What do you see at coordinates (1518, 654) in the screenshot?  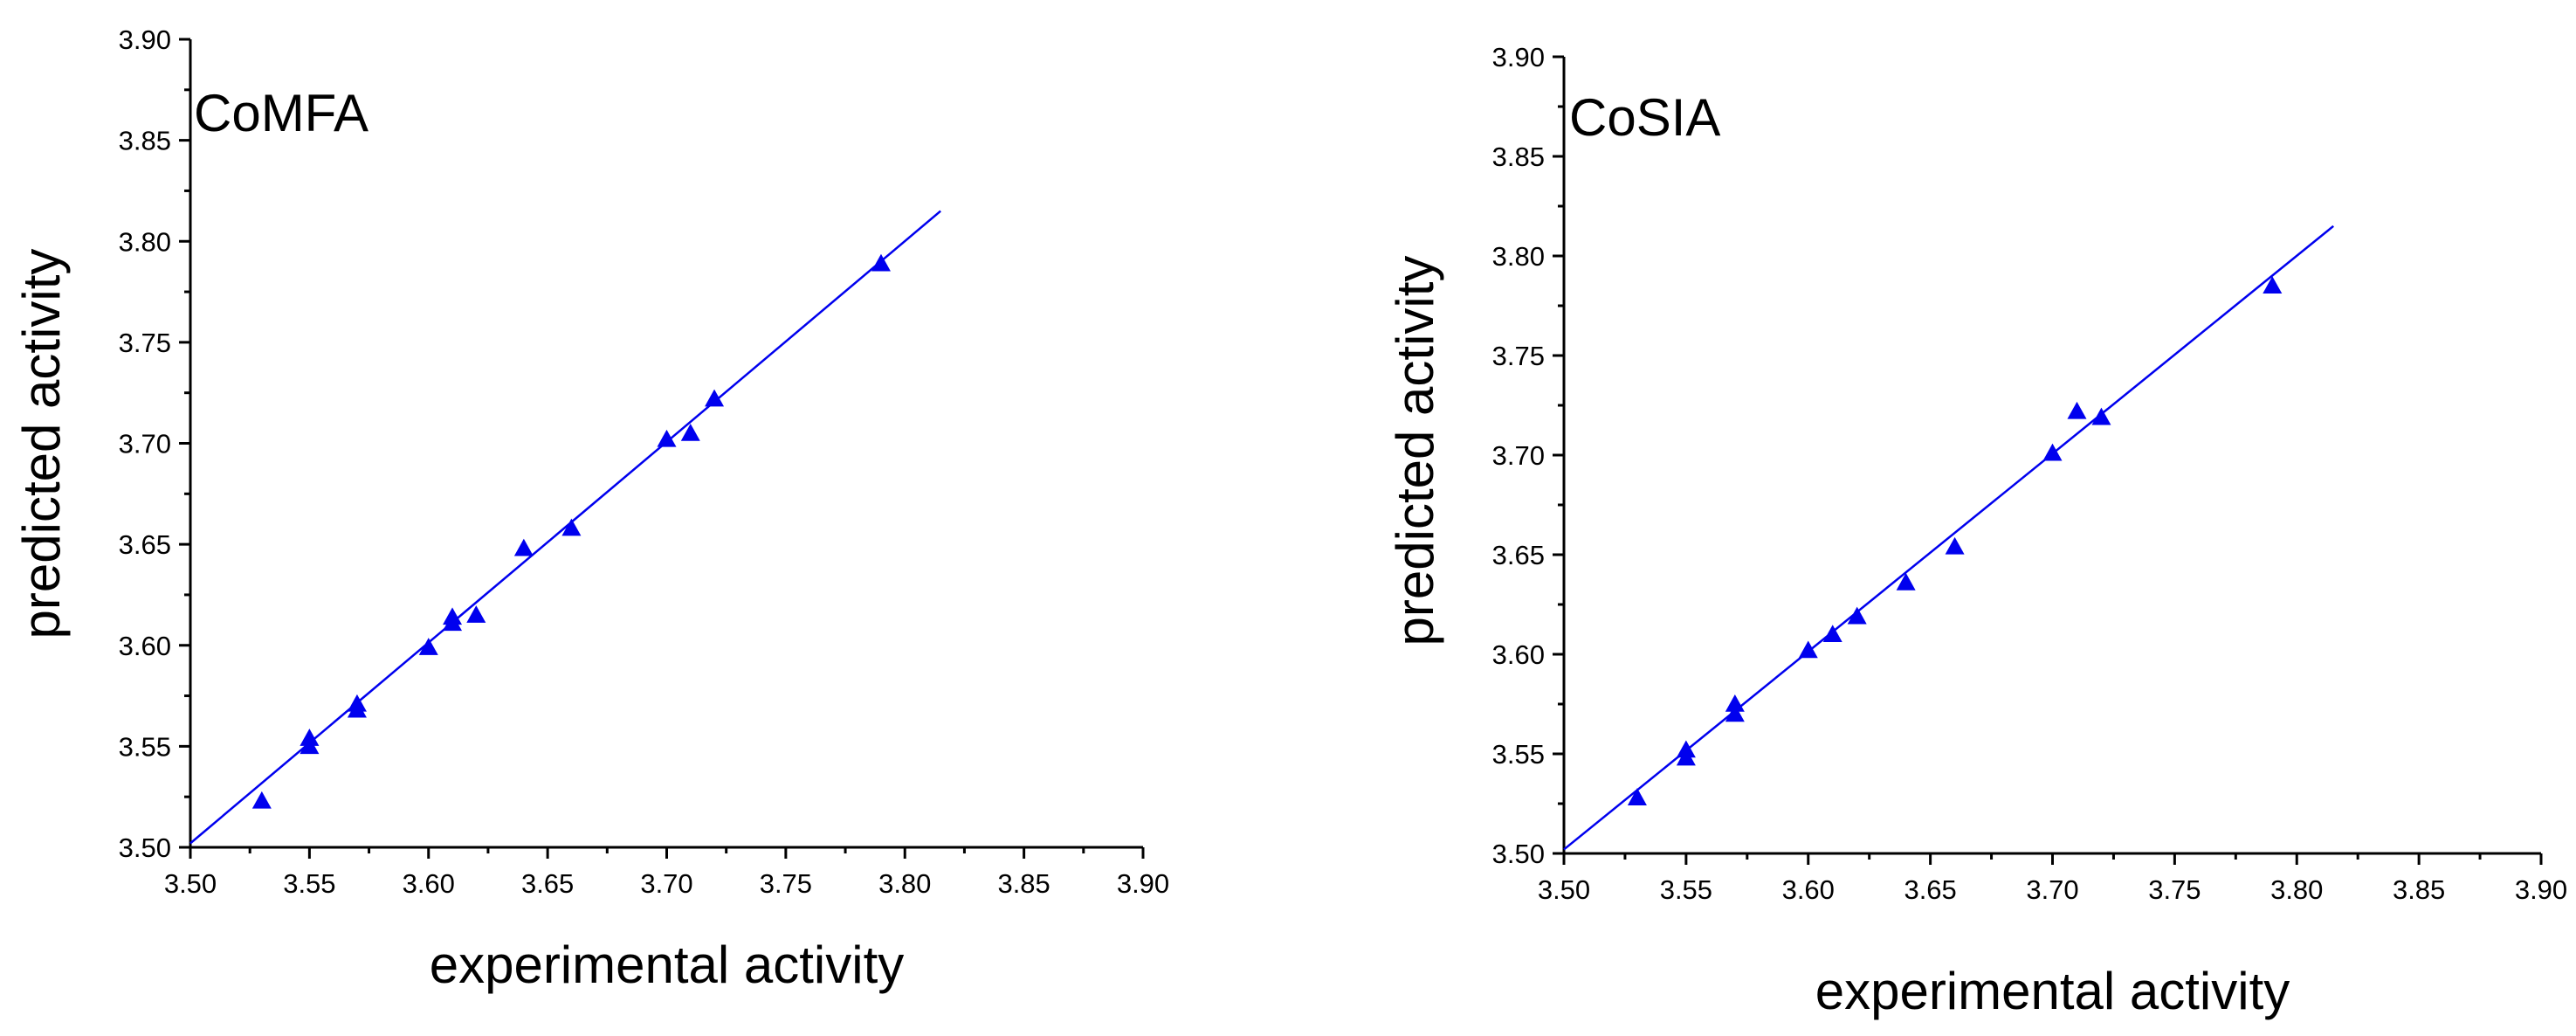 I see `cosia-y-tick-label: 3.60` at bounding box center [1518, 654].